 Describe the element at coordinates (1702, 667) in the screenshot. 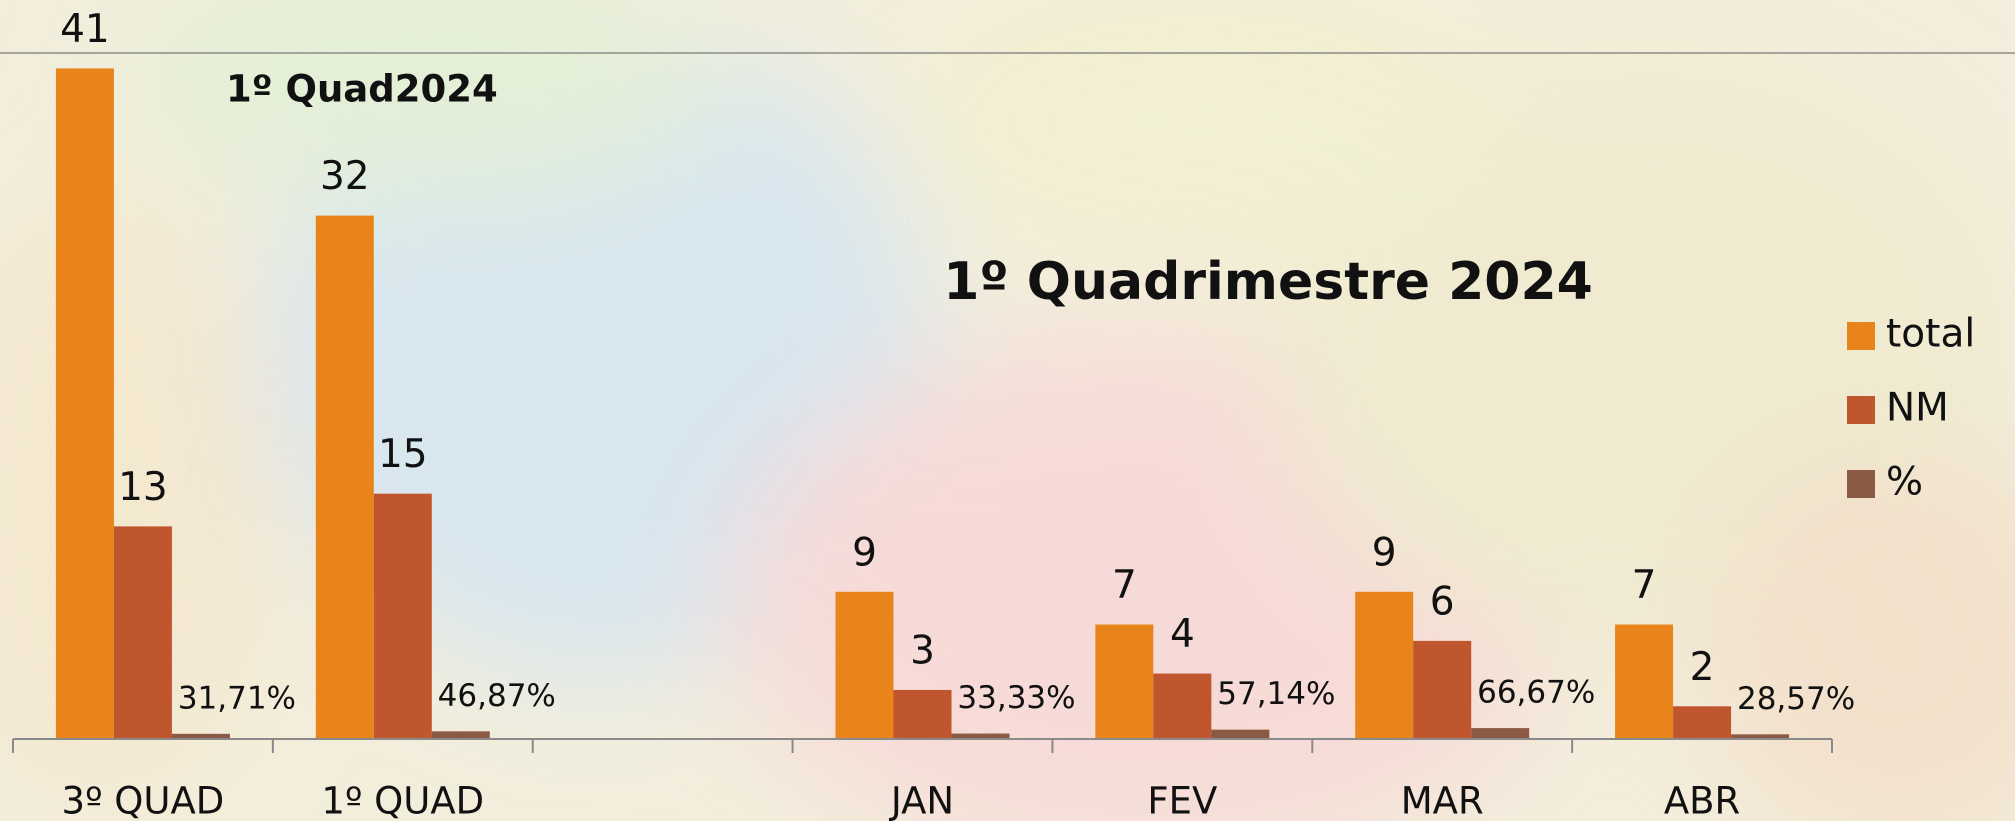

I see `data-label: 2` at that location.